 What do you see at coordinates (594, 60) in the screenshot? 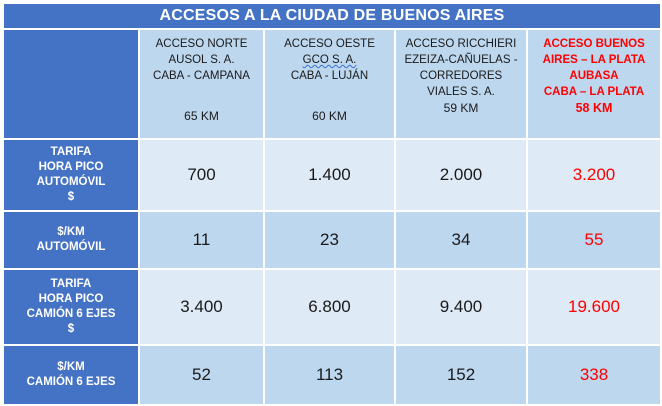
I see `column-header-line: AIRES – LA PLATA` at bounding box center [594, 60].